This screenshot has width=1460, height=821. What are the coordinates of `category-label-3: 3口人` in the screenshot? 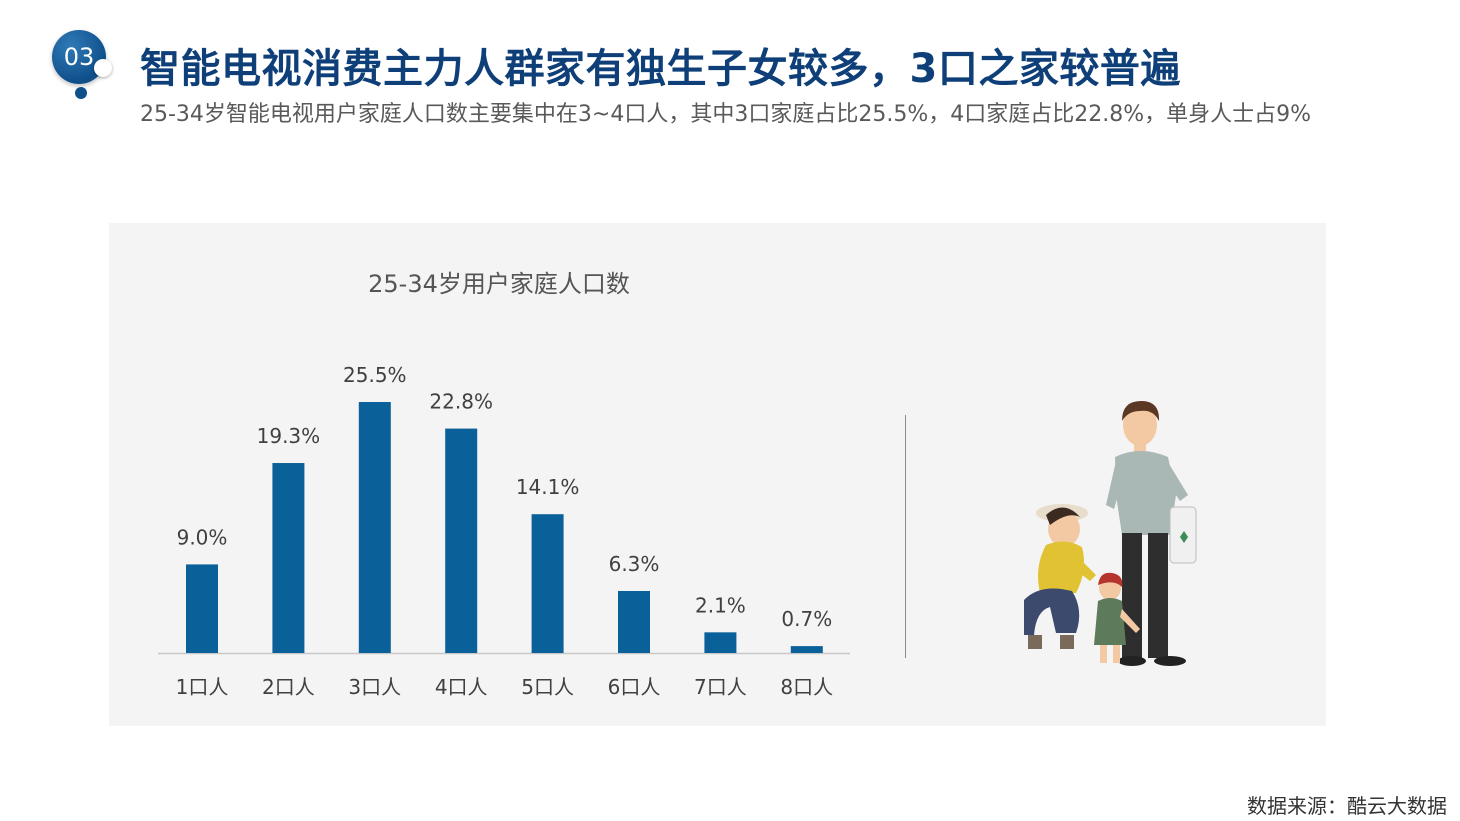 It's located at (374, 687).